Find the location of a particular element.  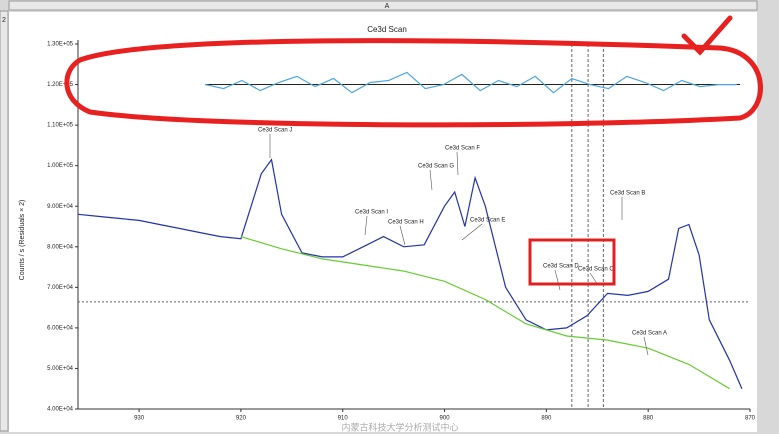

x-tick-label: 910 is located at coordinates (343, 419).